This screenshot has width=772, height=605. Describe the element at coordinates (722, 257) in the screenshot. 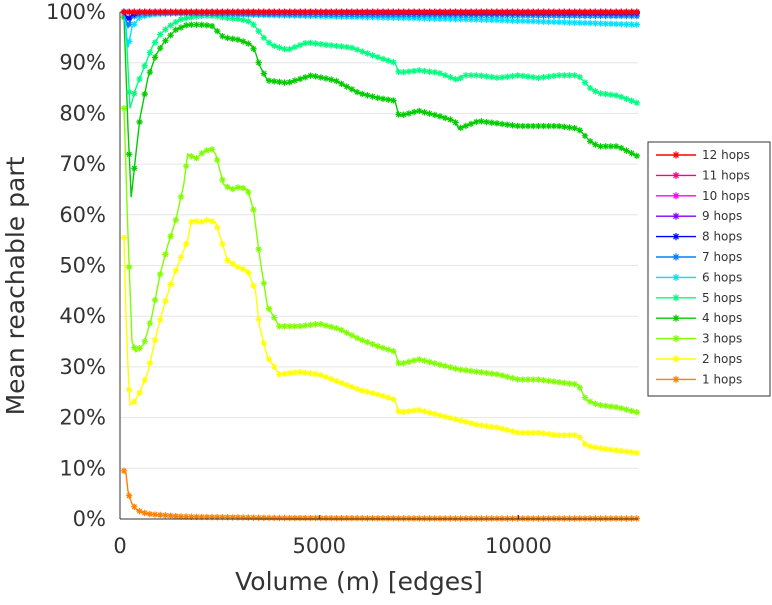

I see `legend-label: 7 hops` at that location.